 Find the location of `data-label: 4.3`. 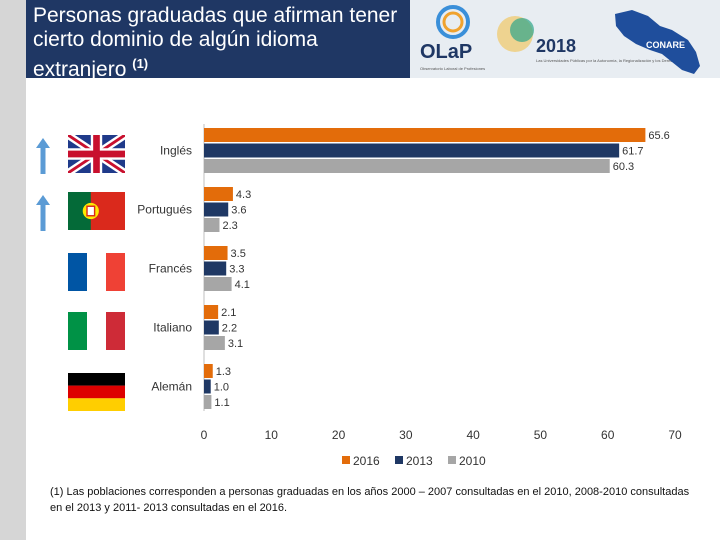

data-label: 4.3 is located at coordinates (243, 195).